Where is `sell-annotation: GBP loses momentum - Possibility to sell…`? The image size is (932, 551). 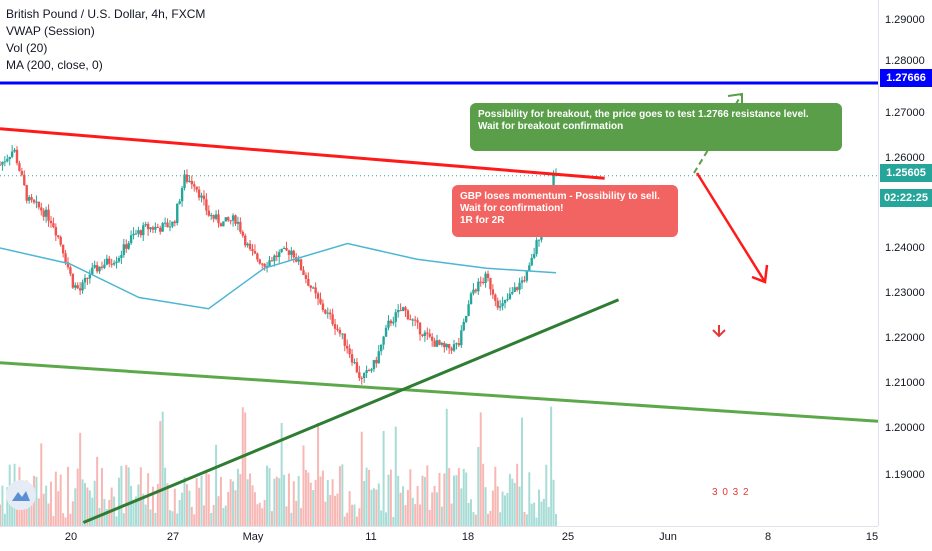
sell-annotation: GBP loses momentum - Possibility to sell… is located at coordinates (565, 211).